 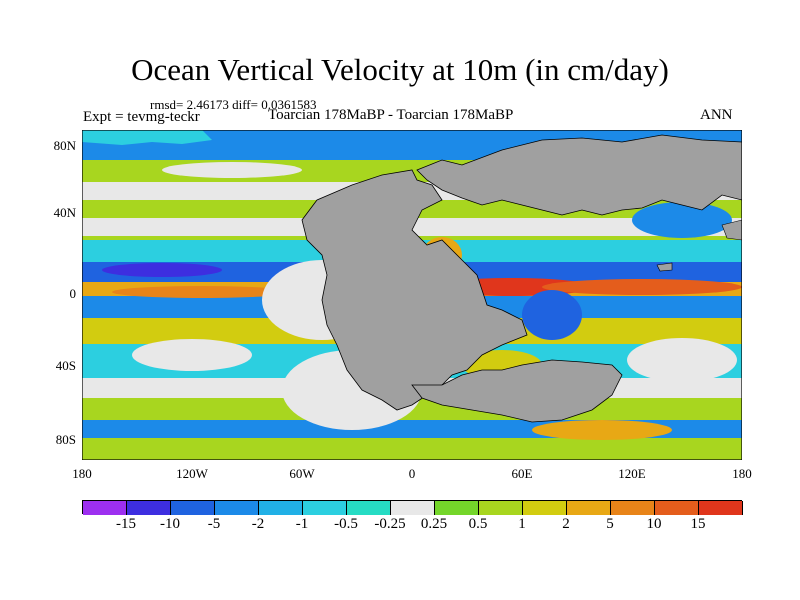 What do you see at coordinates (202, 292) in the screenshot?
I see `equatorial-upwelling-west` at bounding box center [202, 292].